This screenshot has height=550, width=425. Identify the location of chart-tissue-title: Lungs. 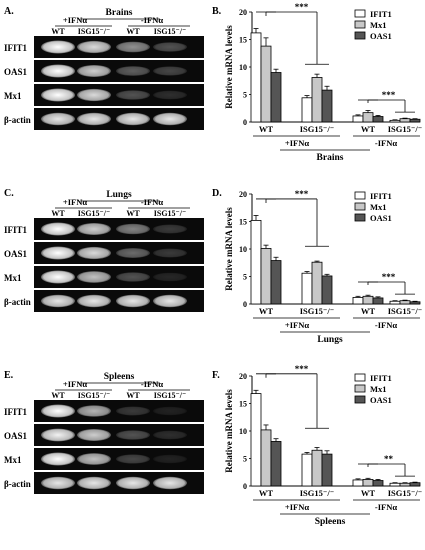
(330, 340).